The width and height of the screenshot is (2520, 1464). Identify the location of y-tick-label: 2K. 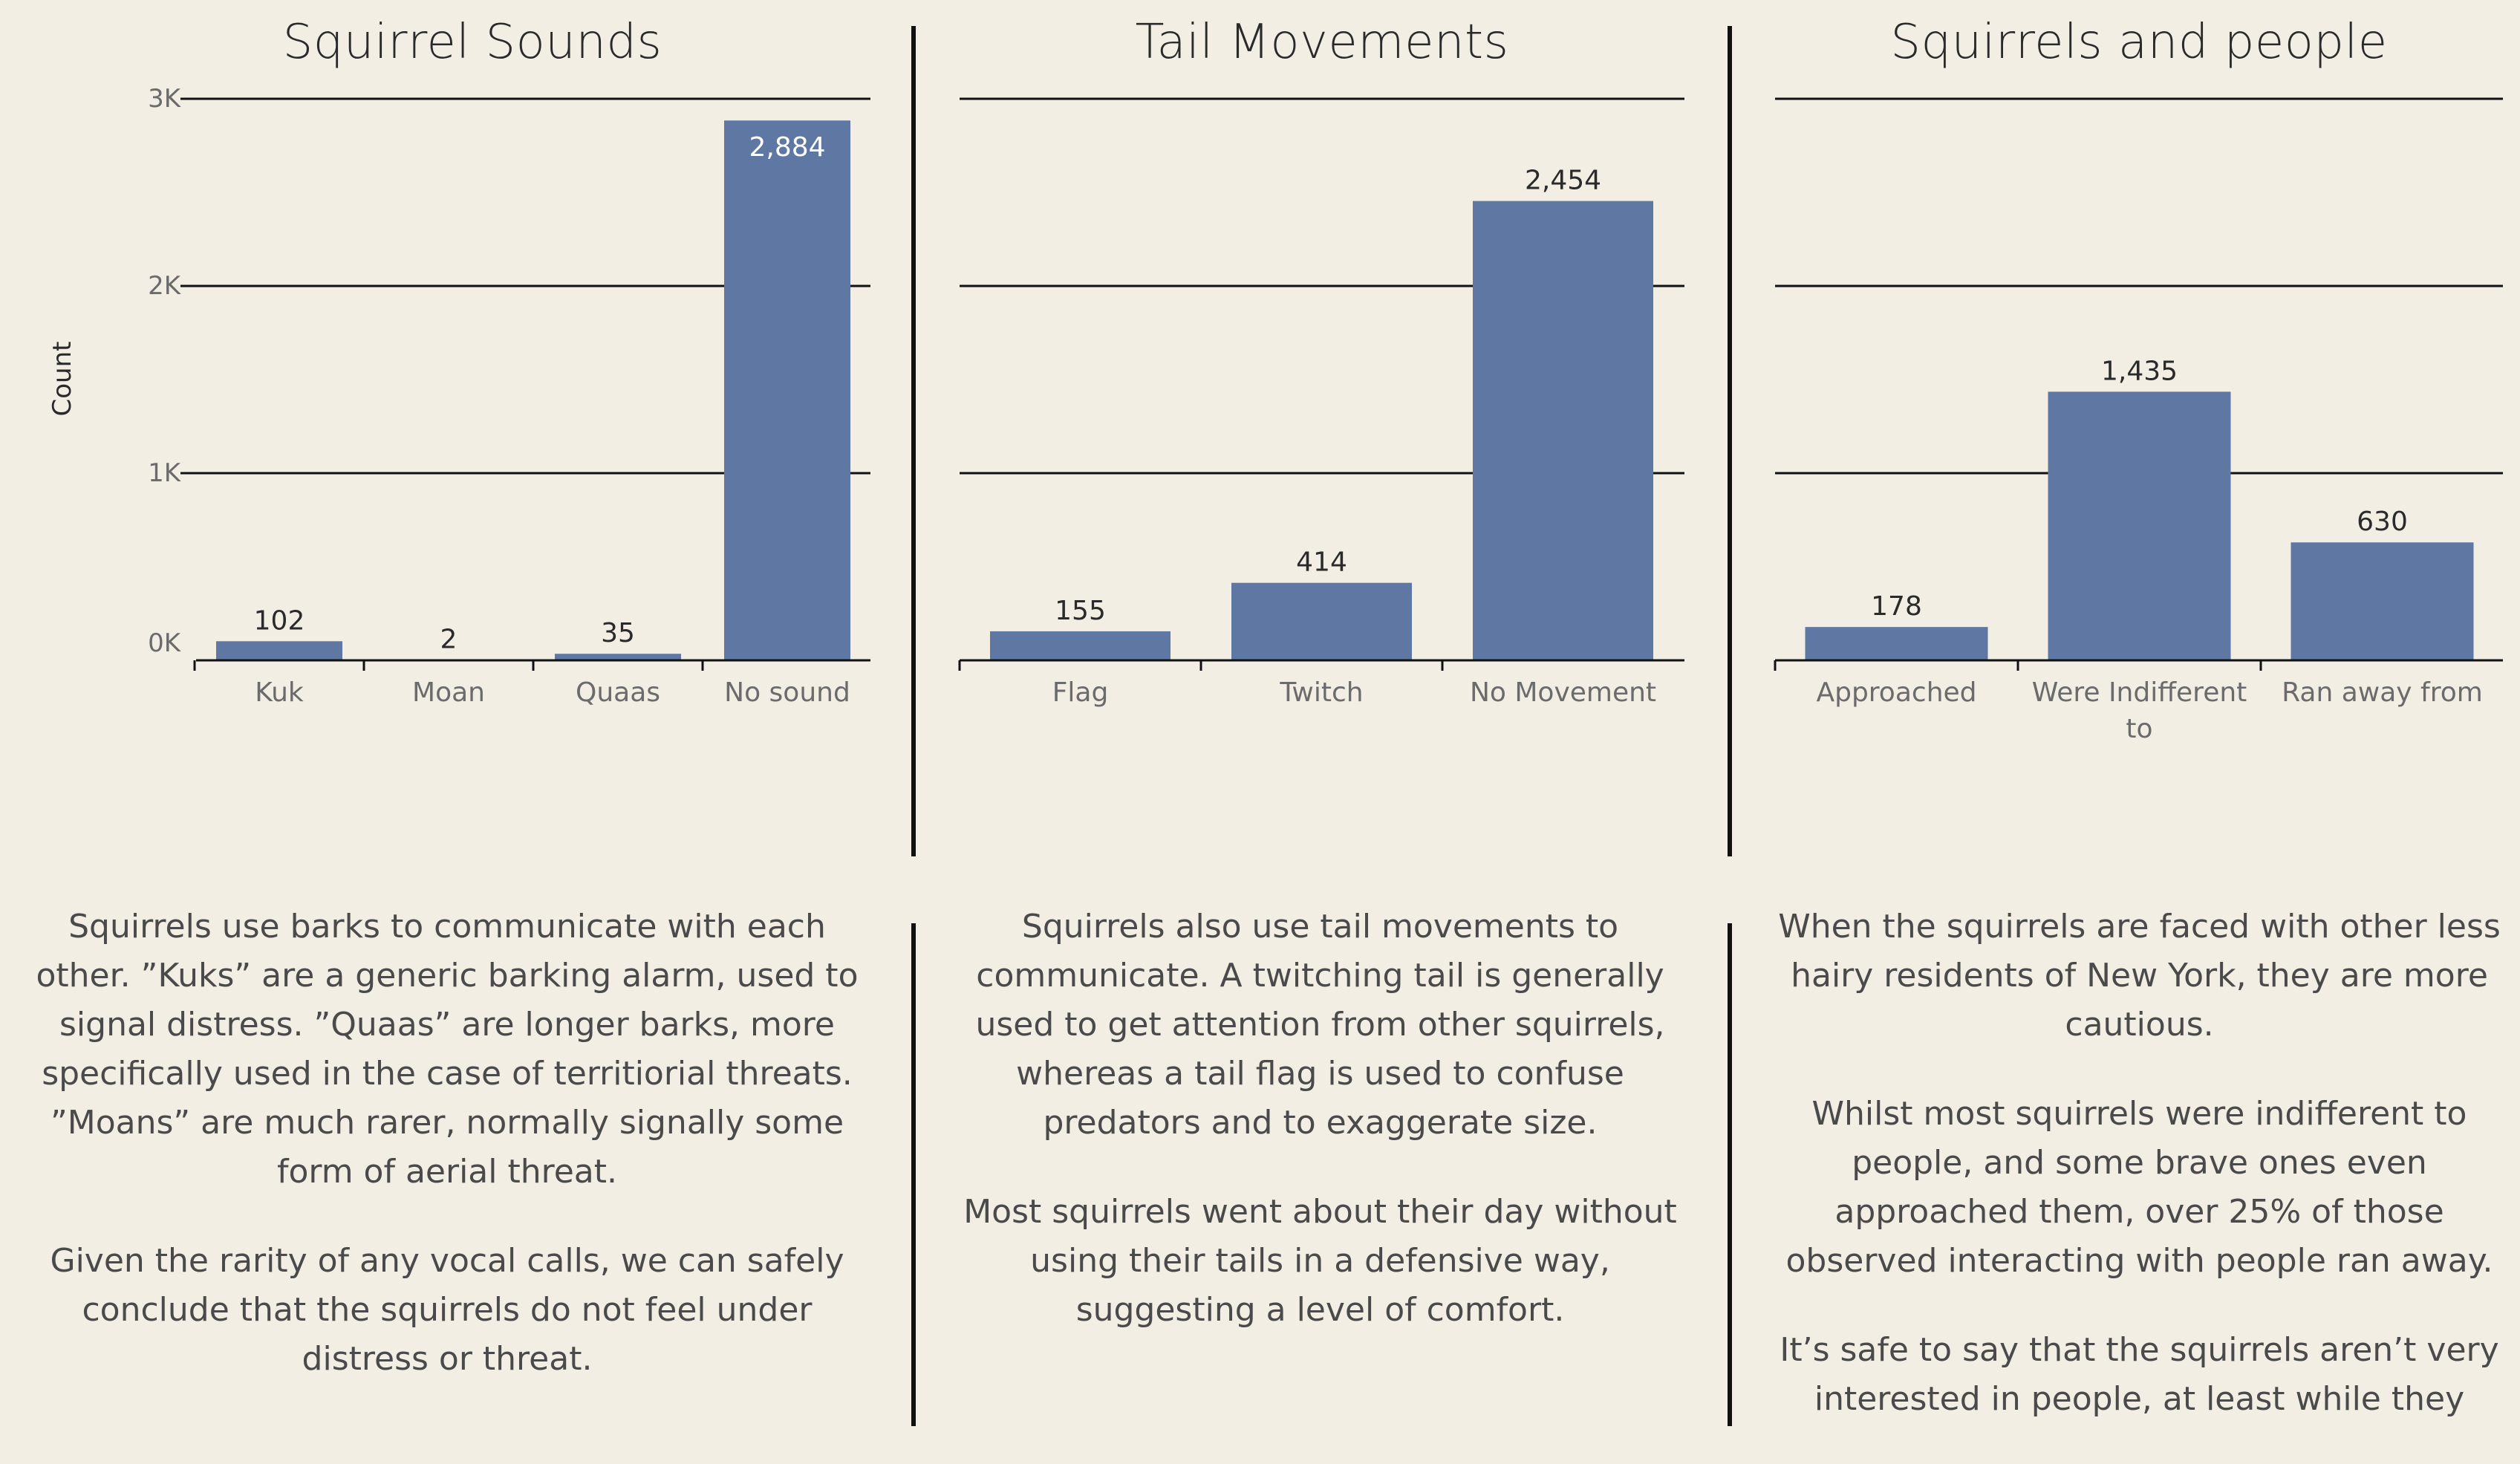
(165, 286).